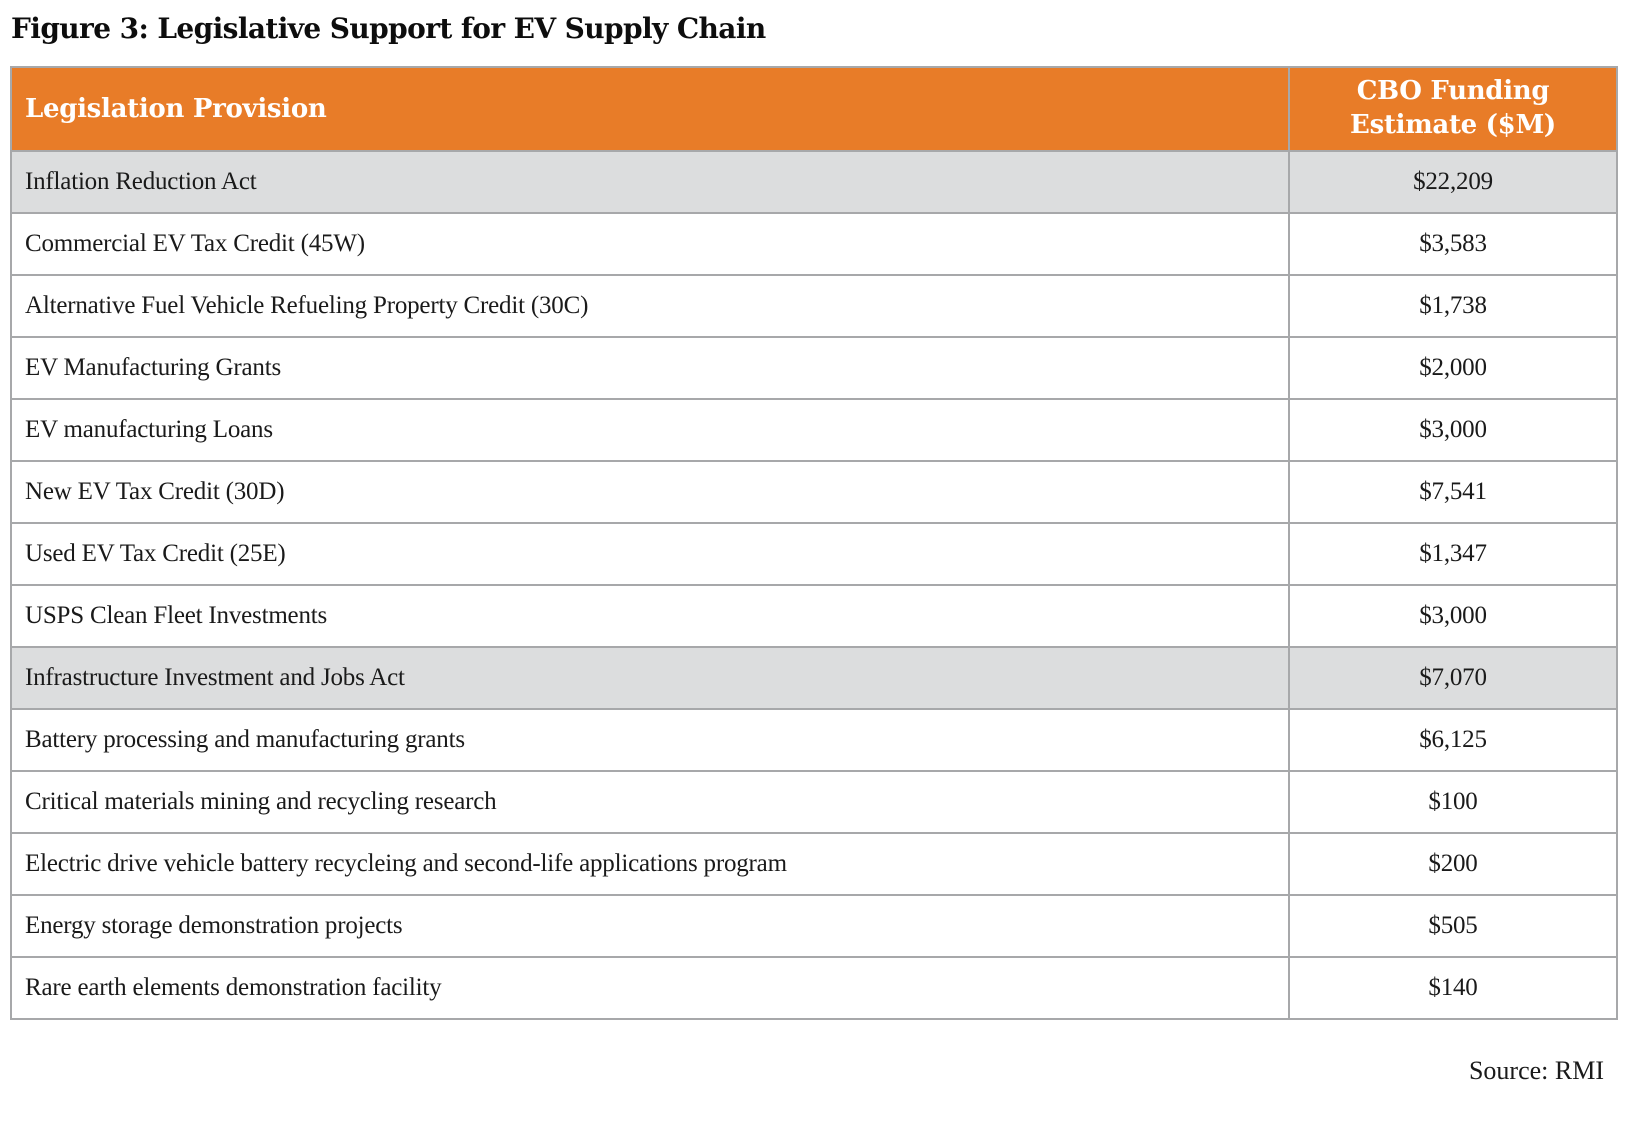  What do you see at coordinates (1453, 109) in the screenshot?
I see `column-header-cbo-funding-estimate: CBO Funding Estimate ($M)` at bounding box center [1453, 109].